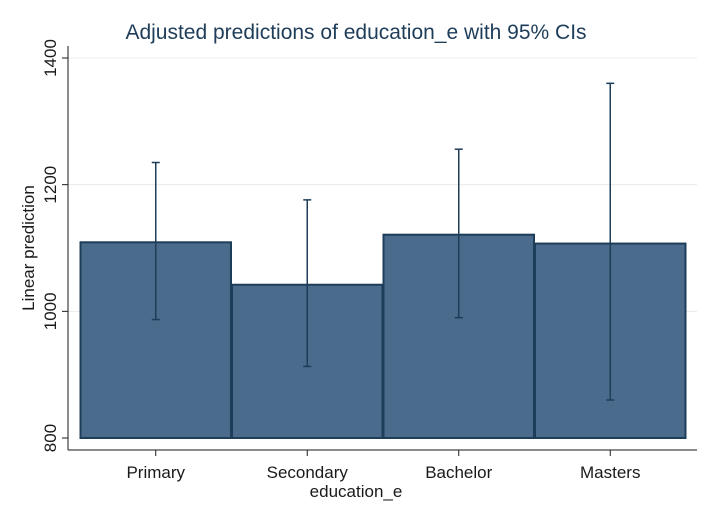 This screenshot has width=711, height=510. What do you see at coordinates (155, 472) in the screenshot?
I see `x-tick-label: Primary` at bounding box center [155, 472].